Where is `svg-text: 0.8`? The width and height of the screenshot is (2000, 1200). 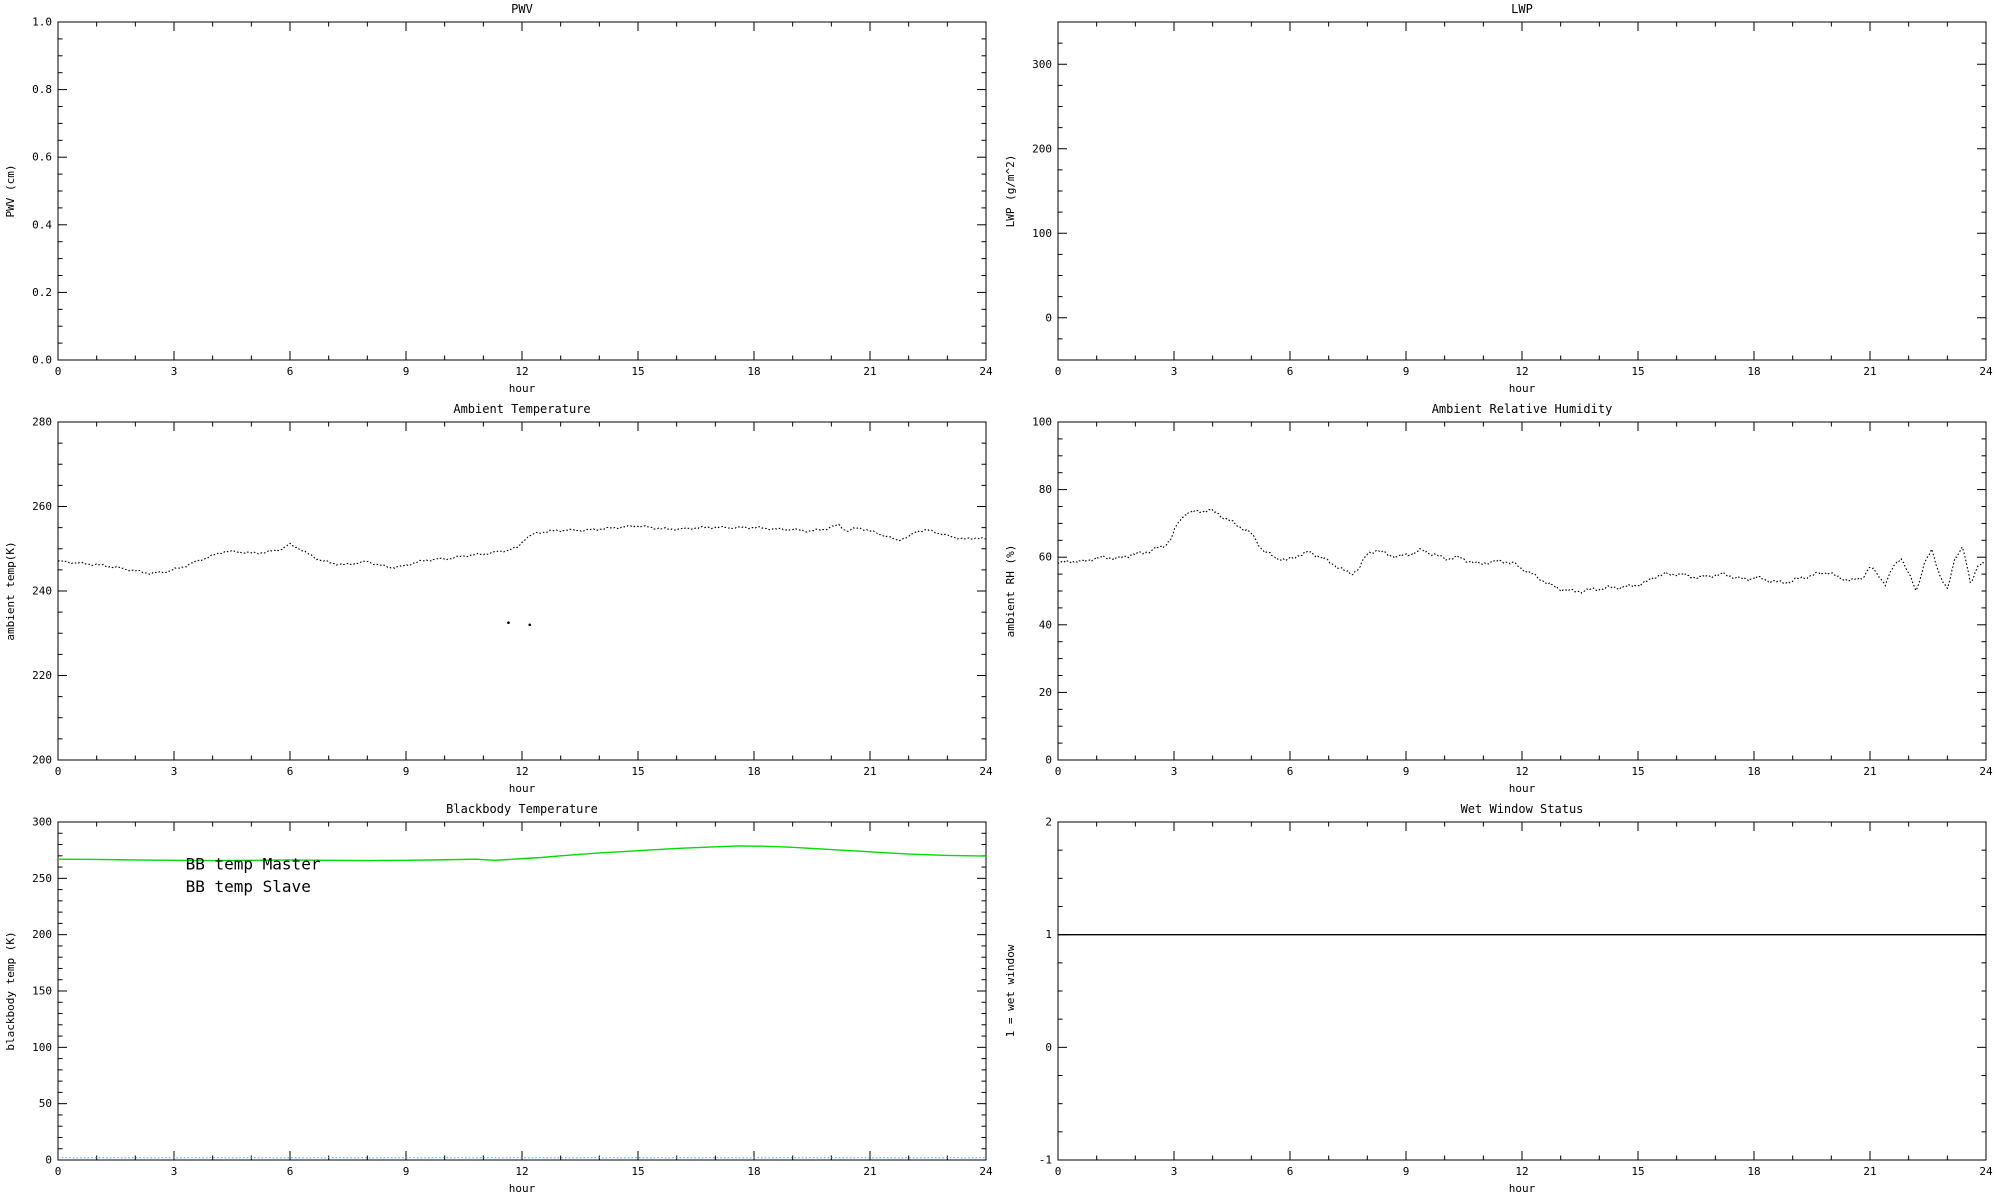 svg-text: 0.8 is located at coordinates (42, 89).